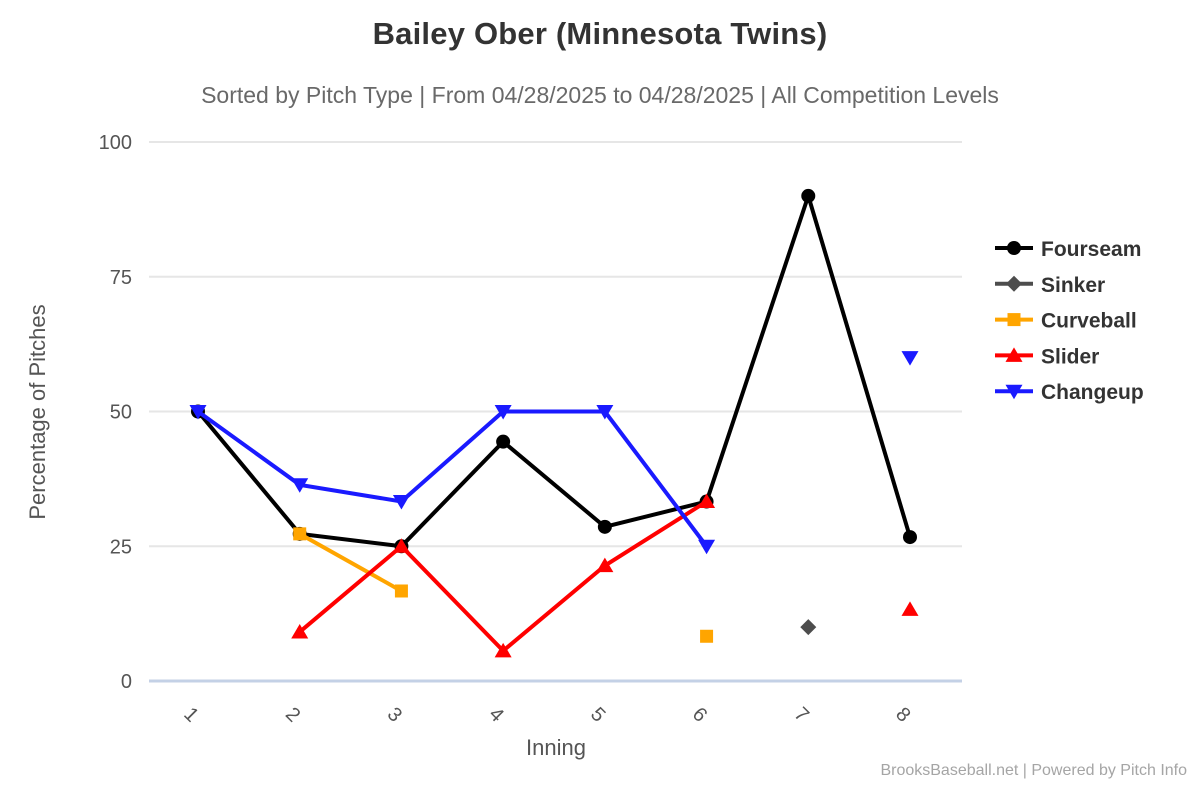 The image size is (1200, 800). Describe the element at coordinates (1014, 392) in the screenshot. I see `legend-marker-changeup-icon` at that location.